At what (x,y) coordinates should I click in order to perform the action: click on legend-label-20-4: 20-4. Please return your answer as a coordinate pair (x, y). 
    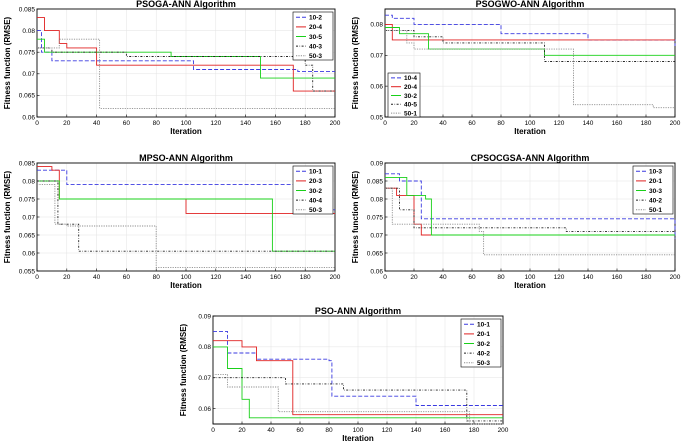
    Looking at the image, I should click on (315, 27).